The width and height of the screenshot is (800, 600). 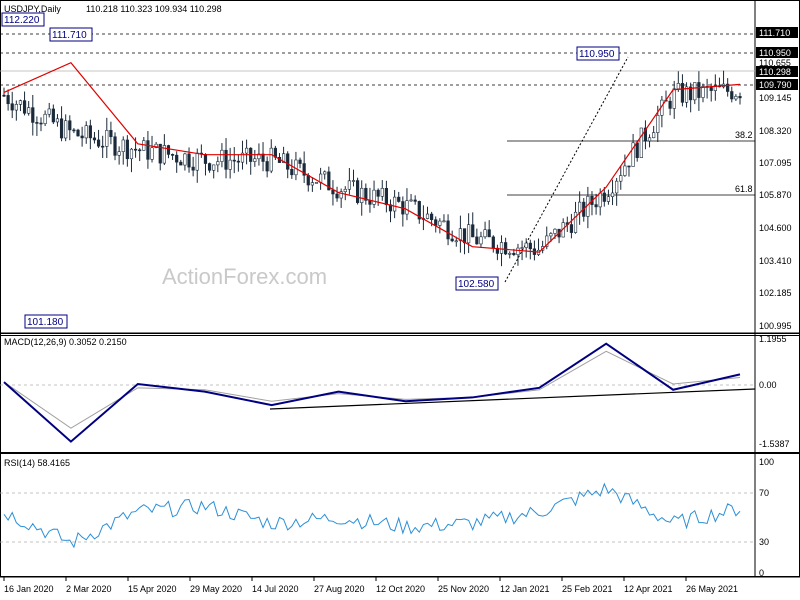 What do you see at coordinates (29, 589) in the screenshot?
I see `x-tick-label: 16 Jan 2020` at bounding box center [29, 589].